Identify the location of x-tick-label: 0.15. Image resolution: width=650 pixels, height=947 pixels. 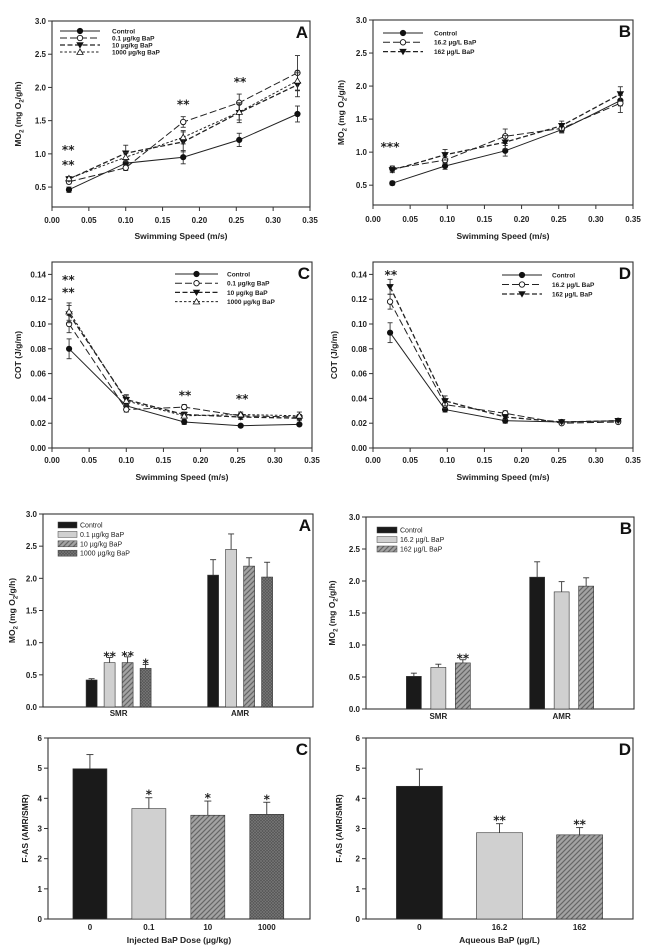
(485, 460).